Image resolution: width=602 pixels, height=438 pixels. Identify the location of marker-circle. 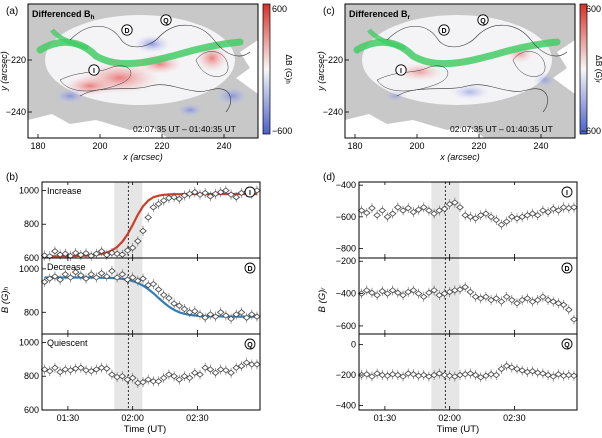
(567, 344).